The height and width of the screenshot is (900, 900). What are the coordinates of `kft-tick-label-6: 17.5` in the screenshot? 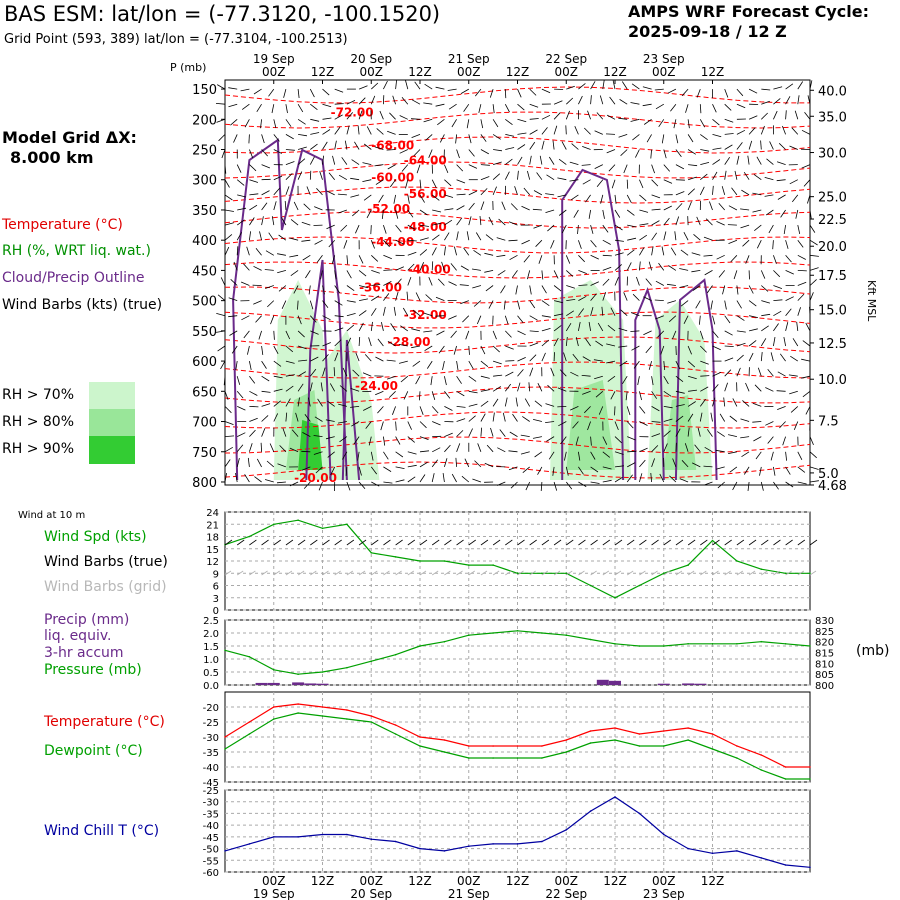 It's located at (832, 276).